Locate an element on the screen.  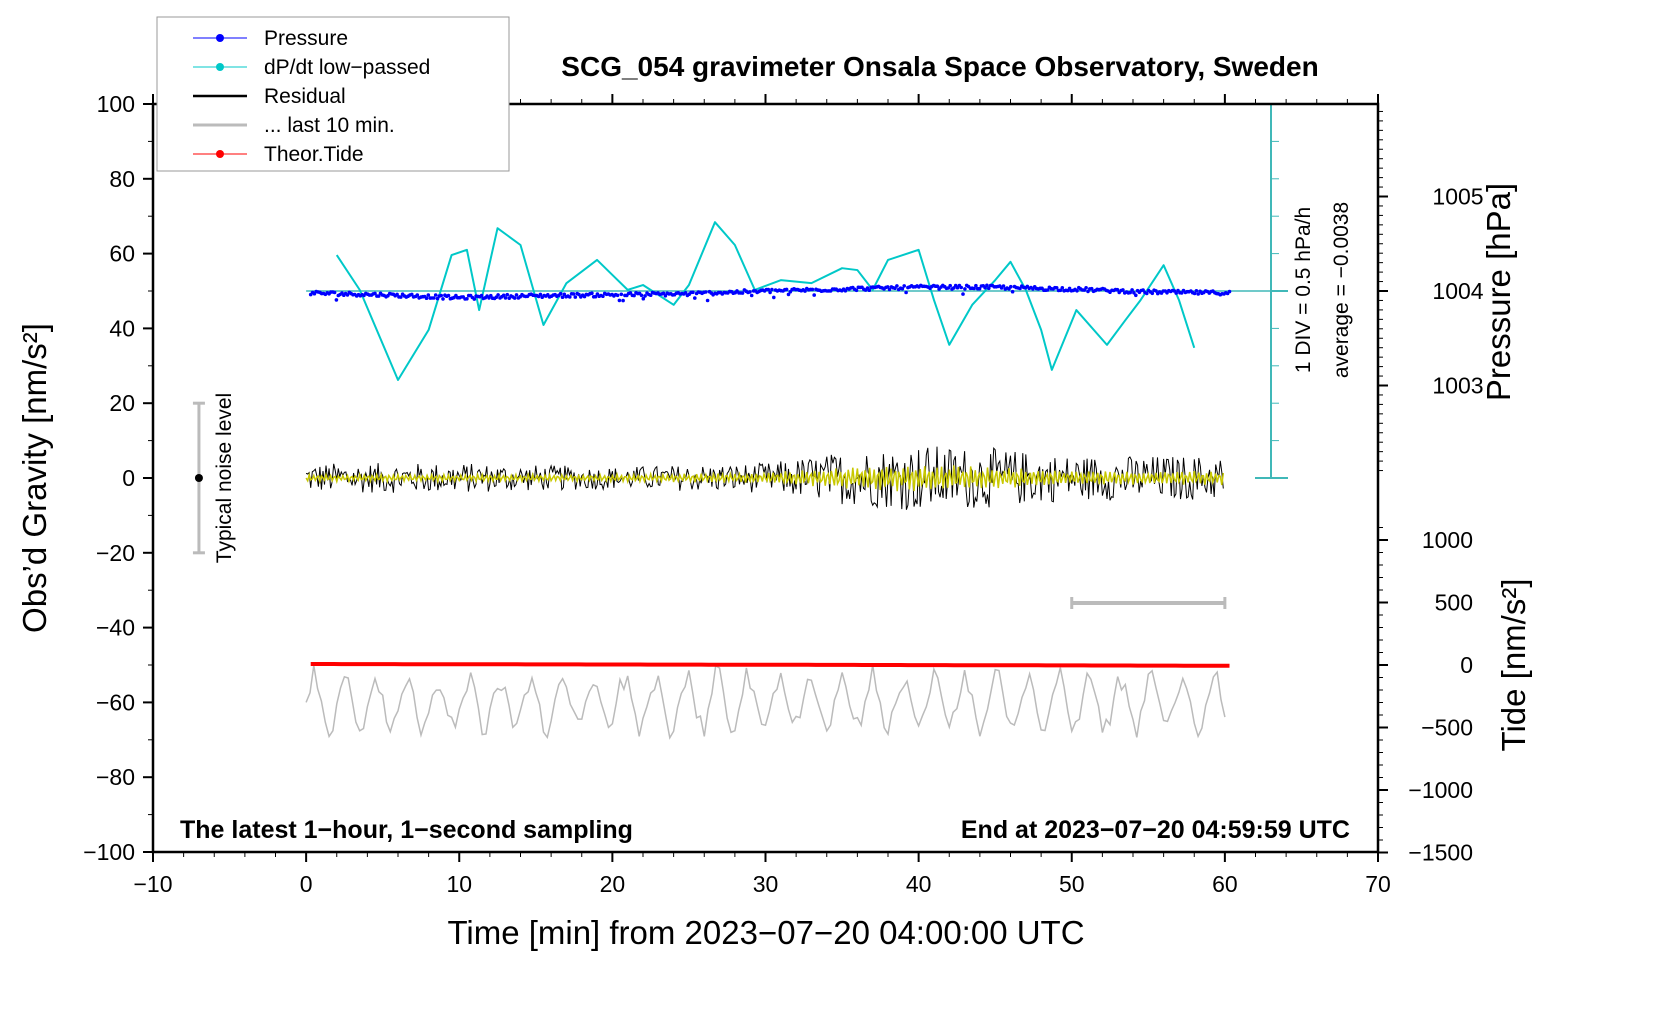
legend-label: ... last 10 min. is located at coordinates (329, 125).